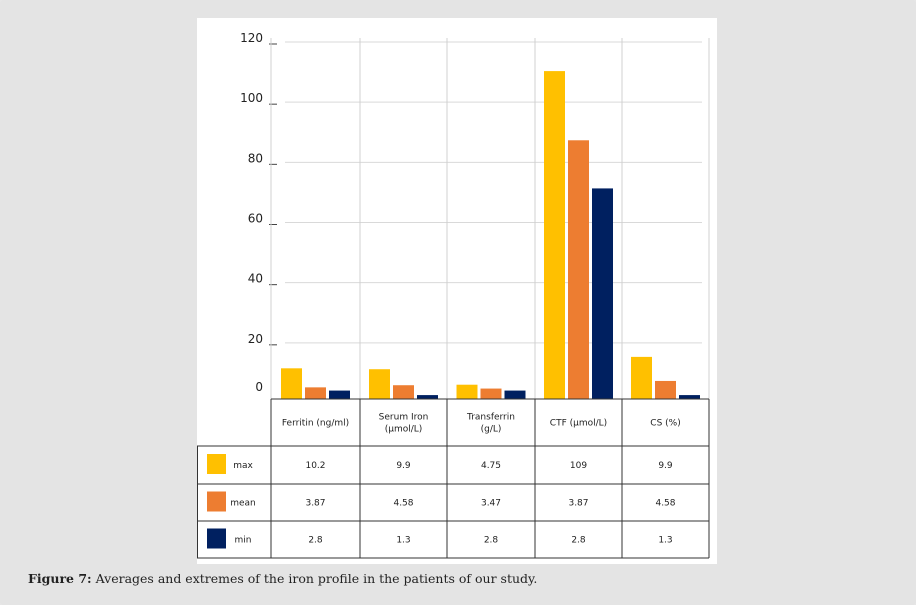 Image resolution: width=916 pixels, height=605 pixels. Describe the element at coordinates (216, 464) in the screenshot. I see `legend-swatch-max` at that location.